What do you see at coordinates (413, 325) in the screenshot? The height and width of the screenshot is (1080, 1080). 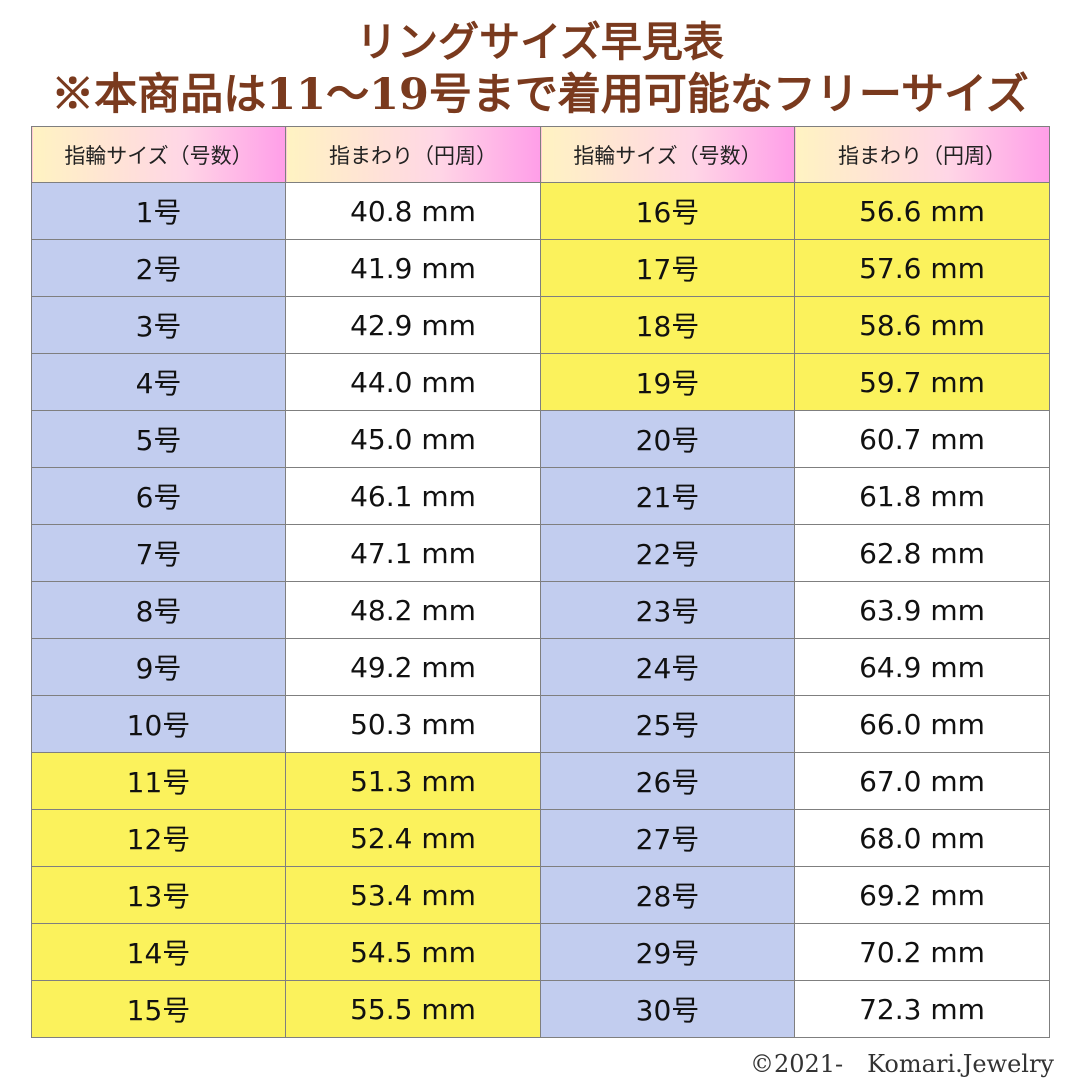 I see `circumference-cell: 42.9 mm` at bounding box center [413, 325].